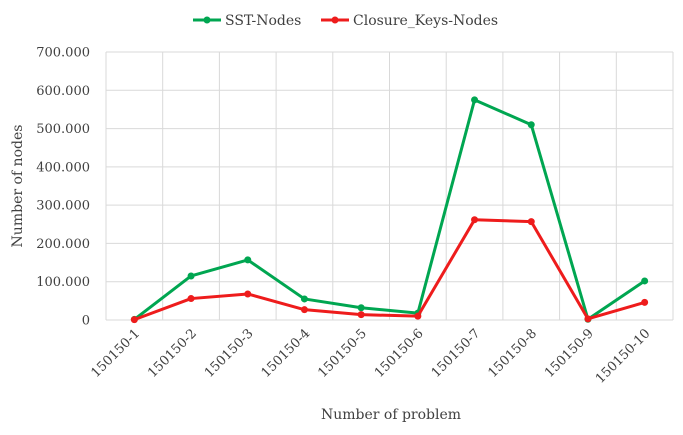 The width and height of the screenshot is (683, 435). What do you see at coordinates (63, 282) in the screenshot?
I see `y-tick-label: 100.000` at bounding box center [63, 282].